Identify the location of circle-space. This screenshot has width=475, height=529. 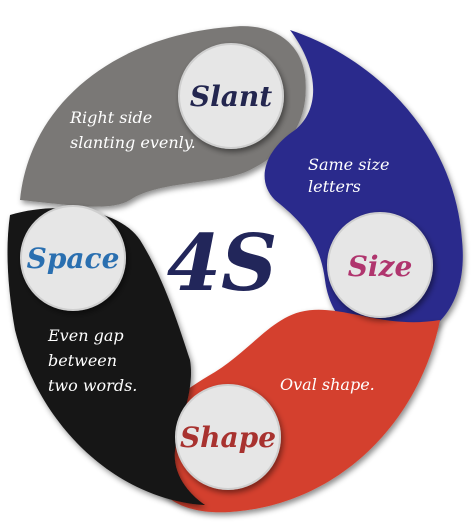
(73, 258).